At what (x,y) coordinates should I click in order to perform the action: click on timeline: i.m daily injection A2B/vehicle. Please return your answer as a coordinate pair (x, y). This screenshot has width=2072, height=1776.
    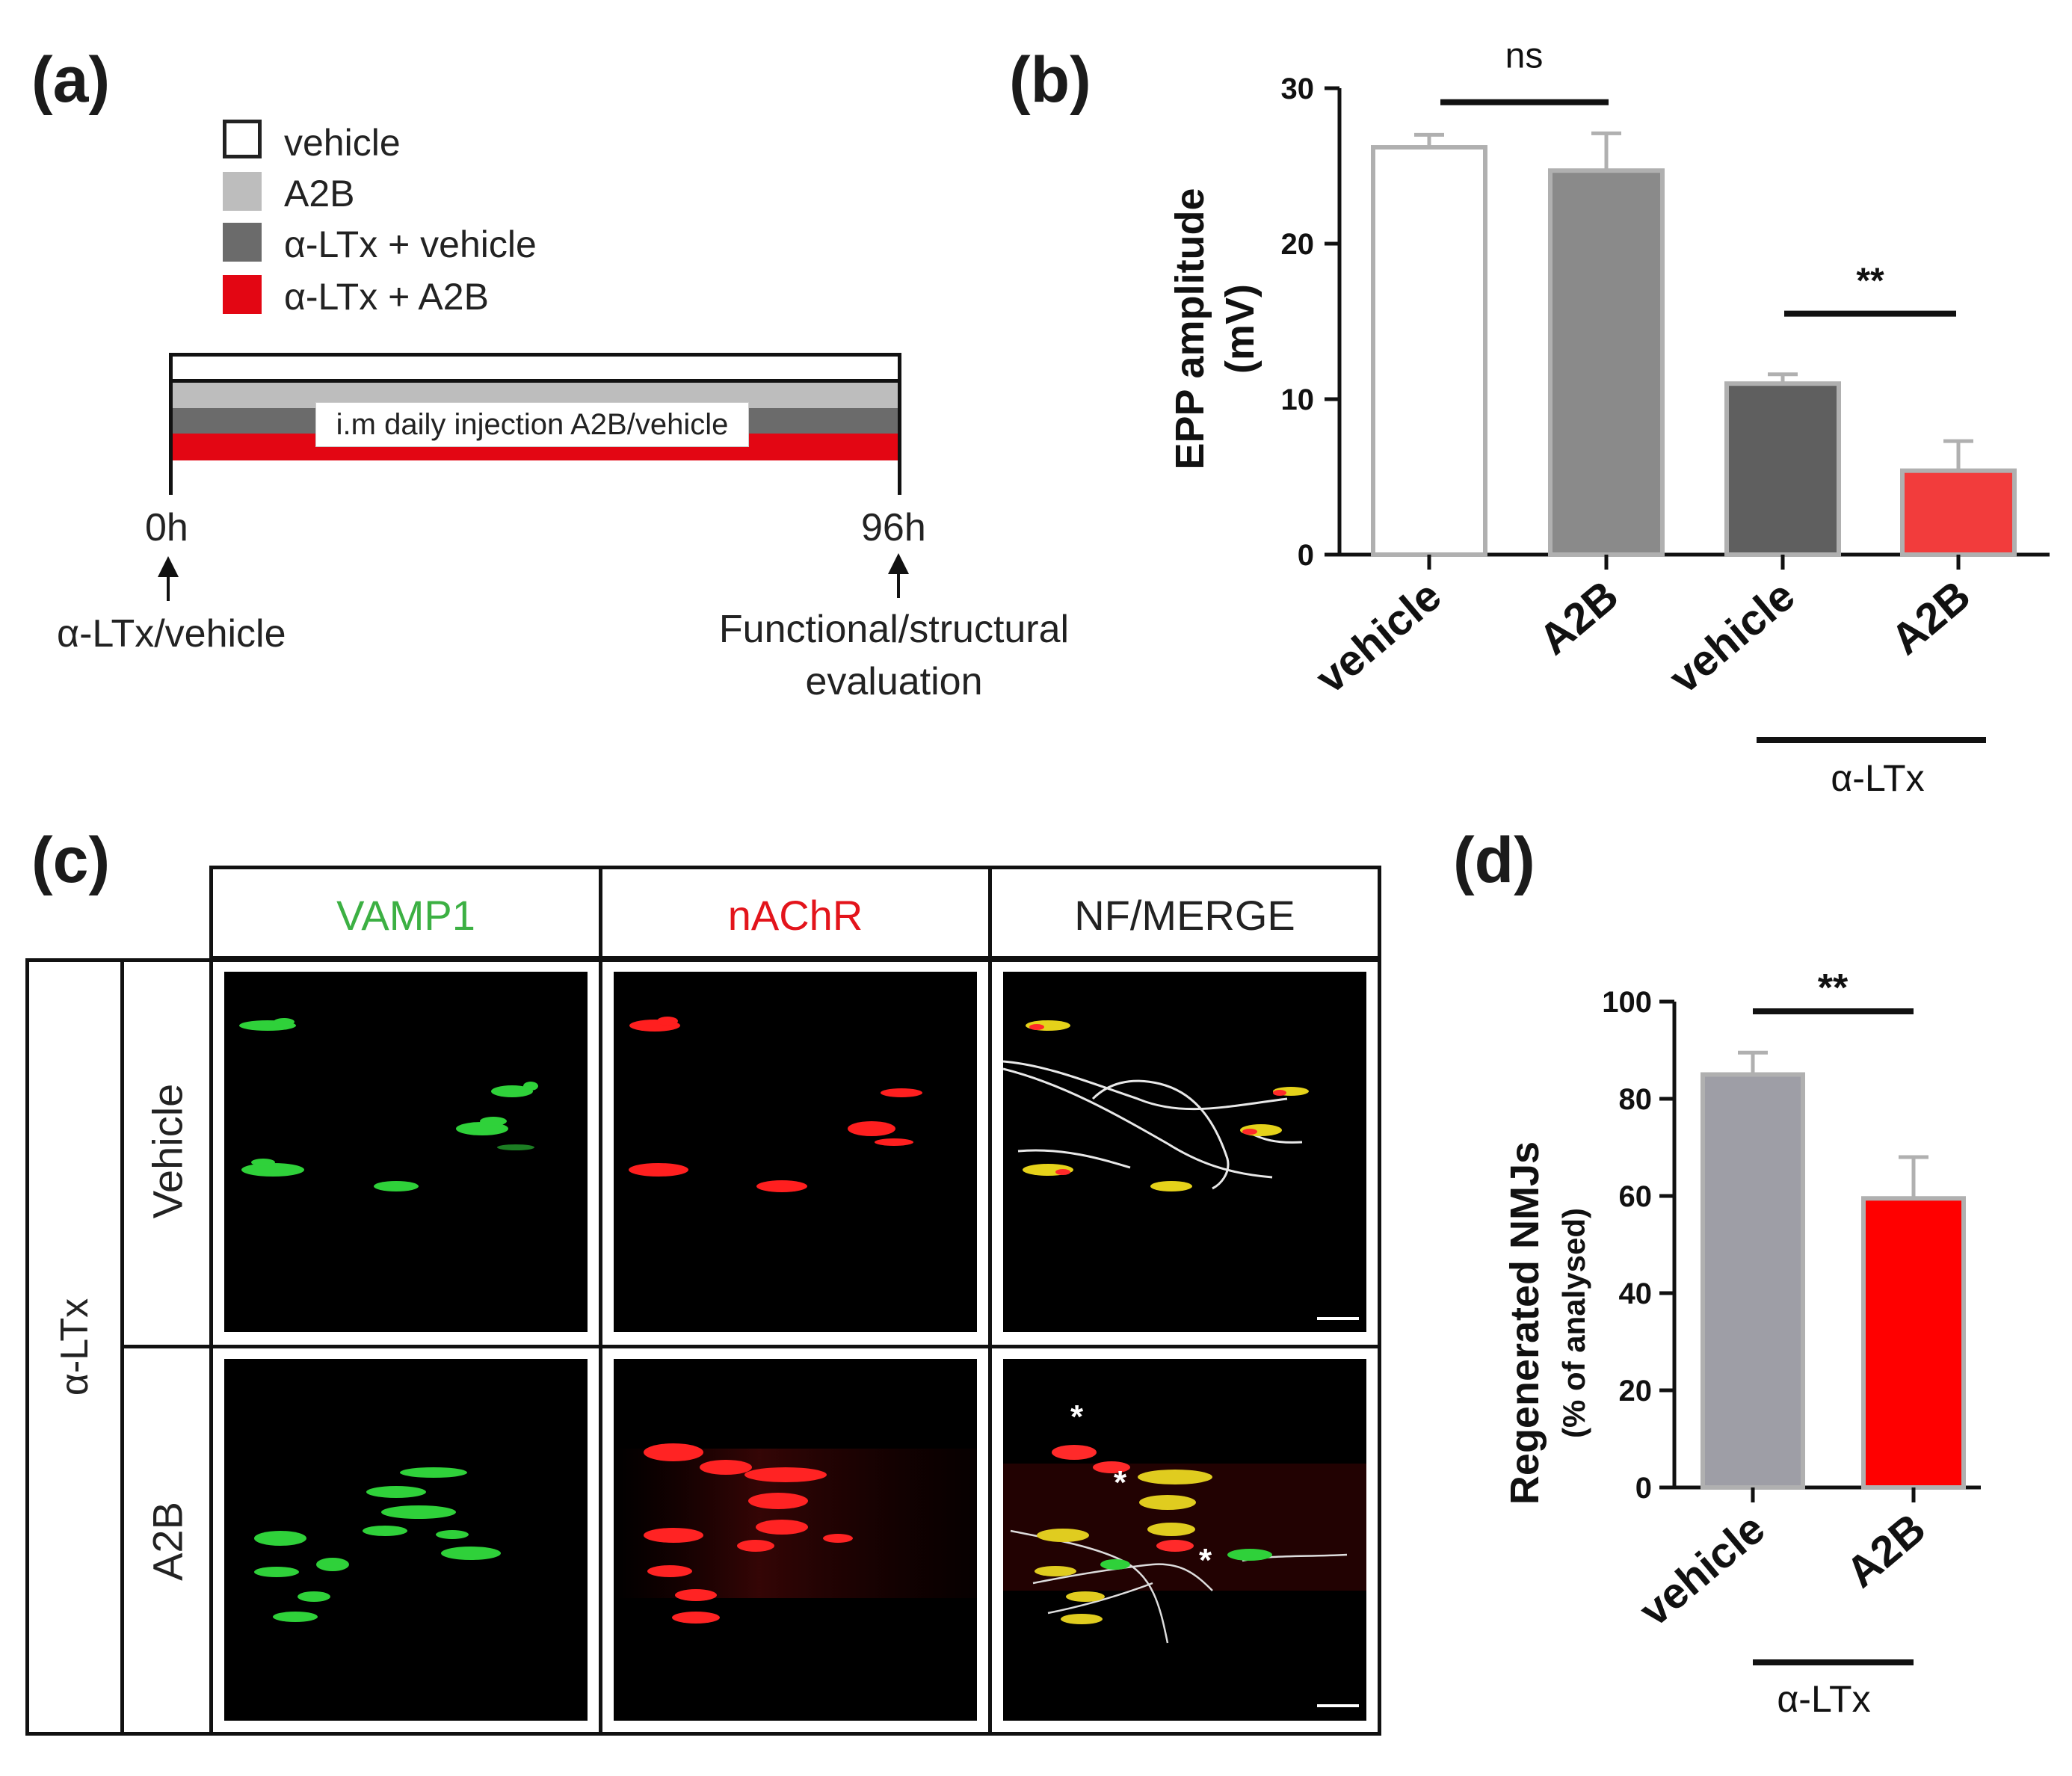
    Looking at the image, I should click on (535, 424).